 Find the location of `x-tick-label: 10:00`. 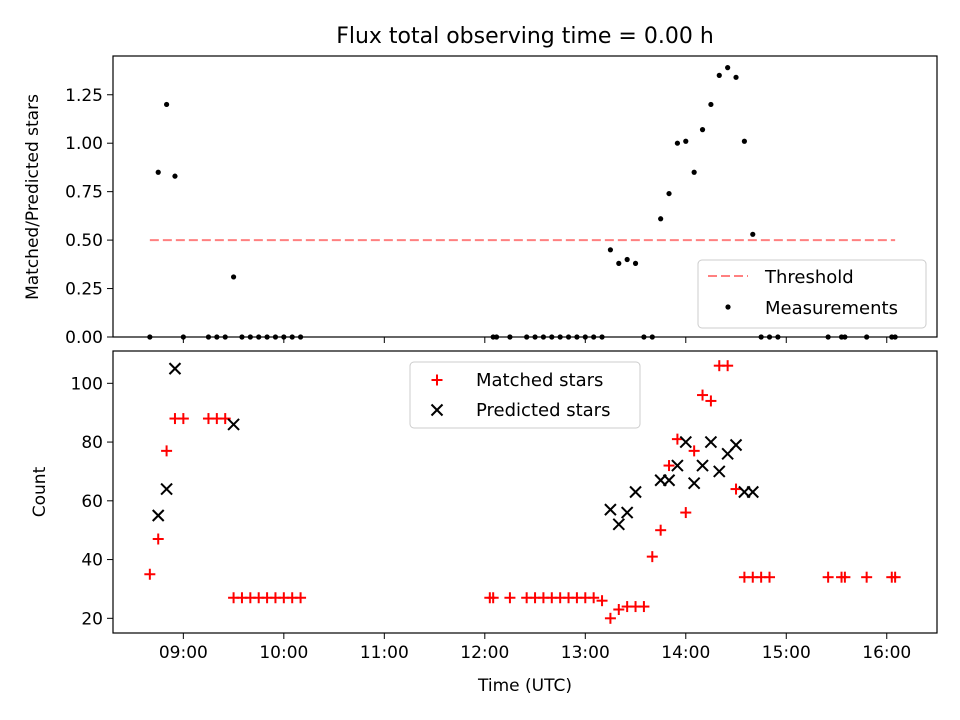

x-tick-label: 10:00 is located at coordinates (283, 653).